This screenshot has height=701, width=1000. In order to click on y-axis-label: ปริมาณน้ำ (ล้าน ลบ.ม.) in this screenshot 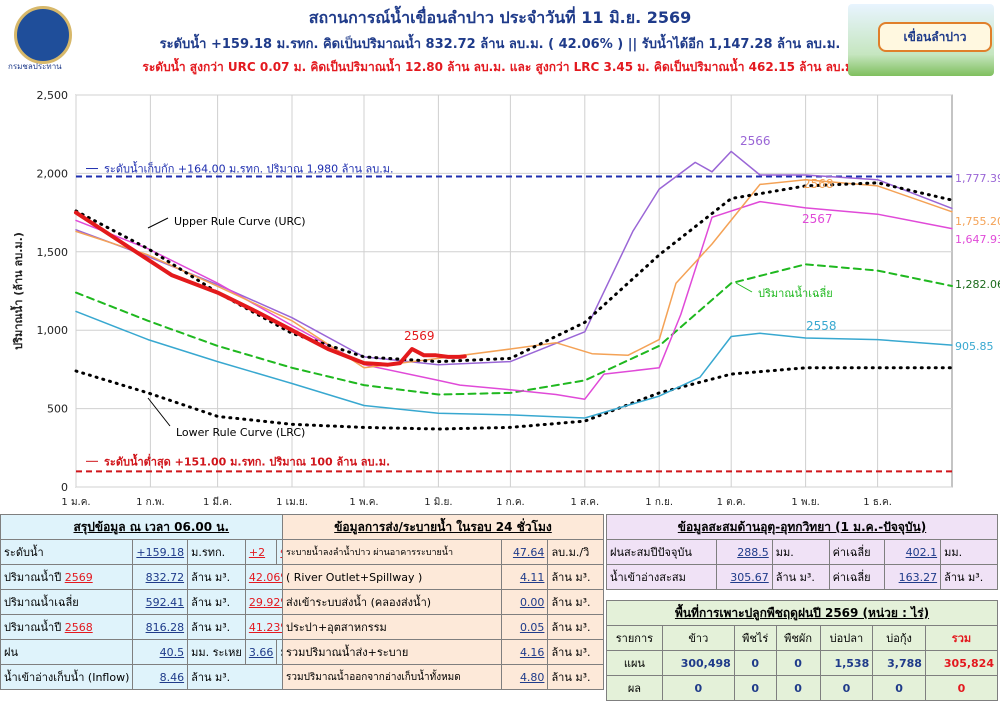, I will do `click(17, 291)`.